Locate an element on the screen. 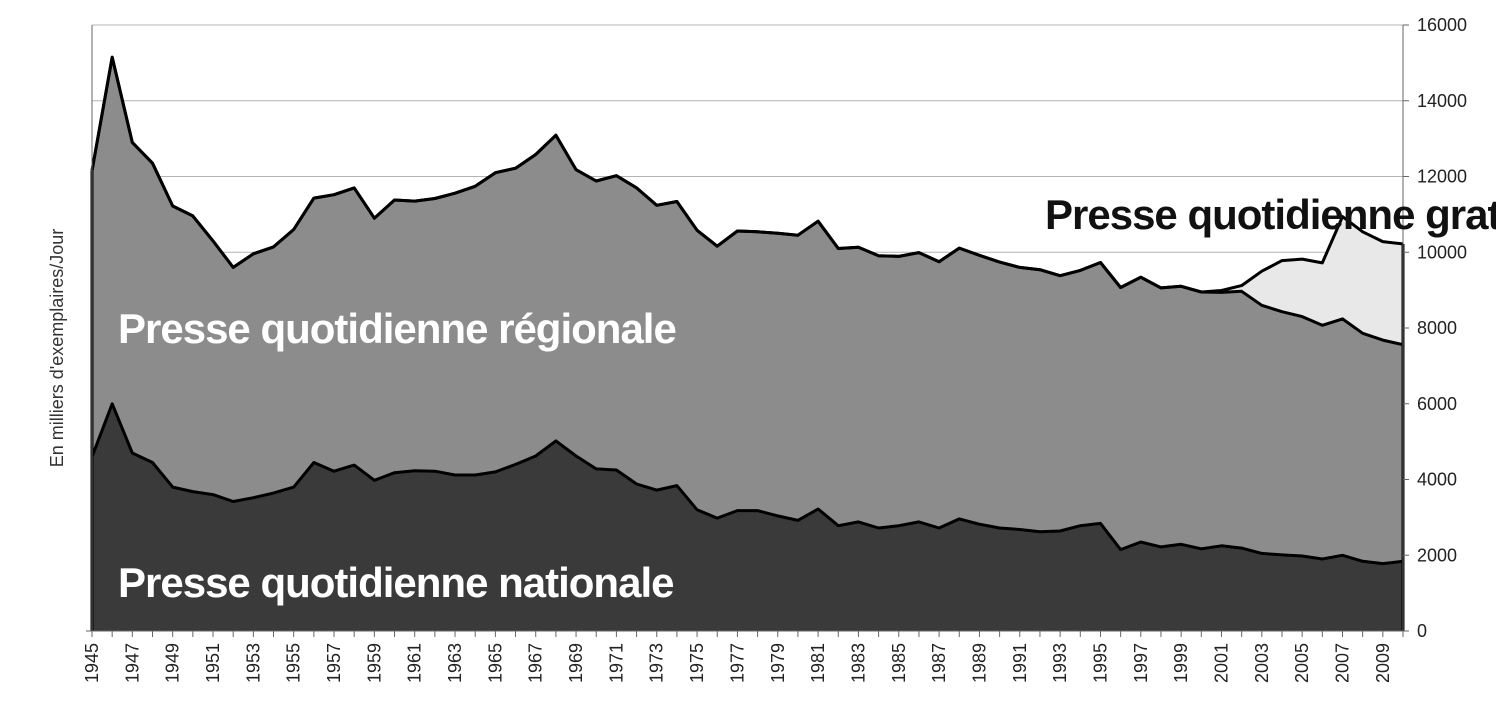  x-tick-label: 2003 is located at coordinates (1262, 663).